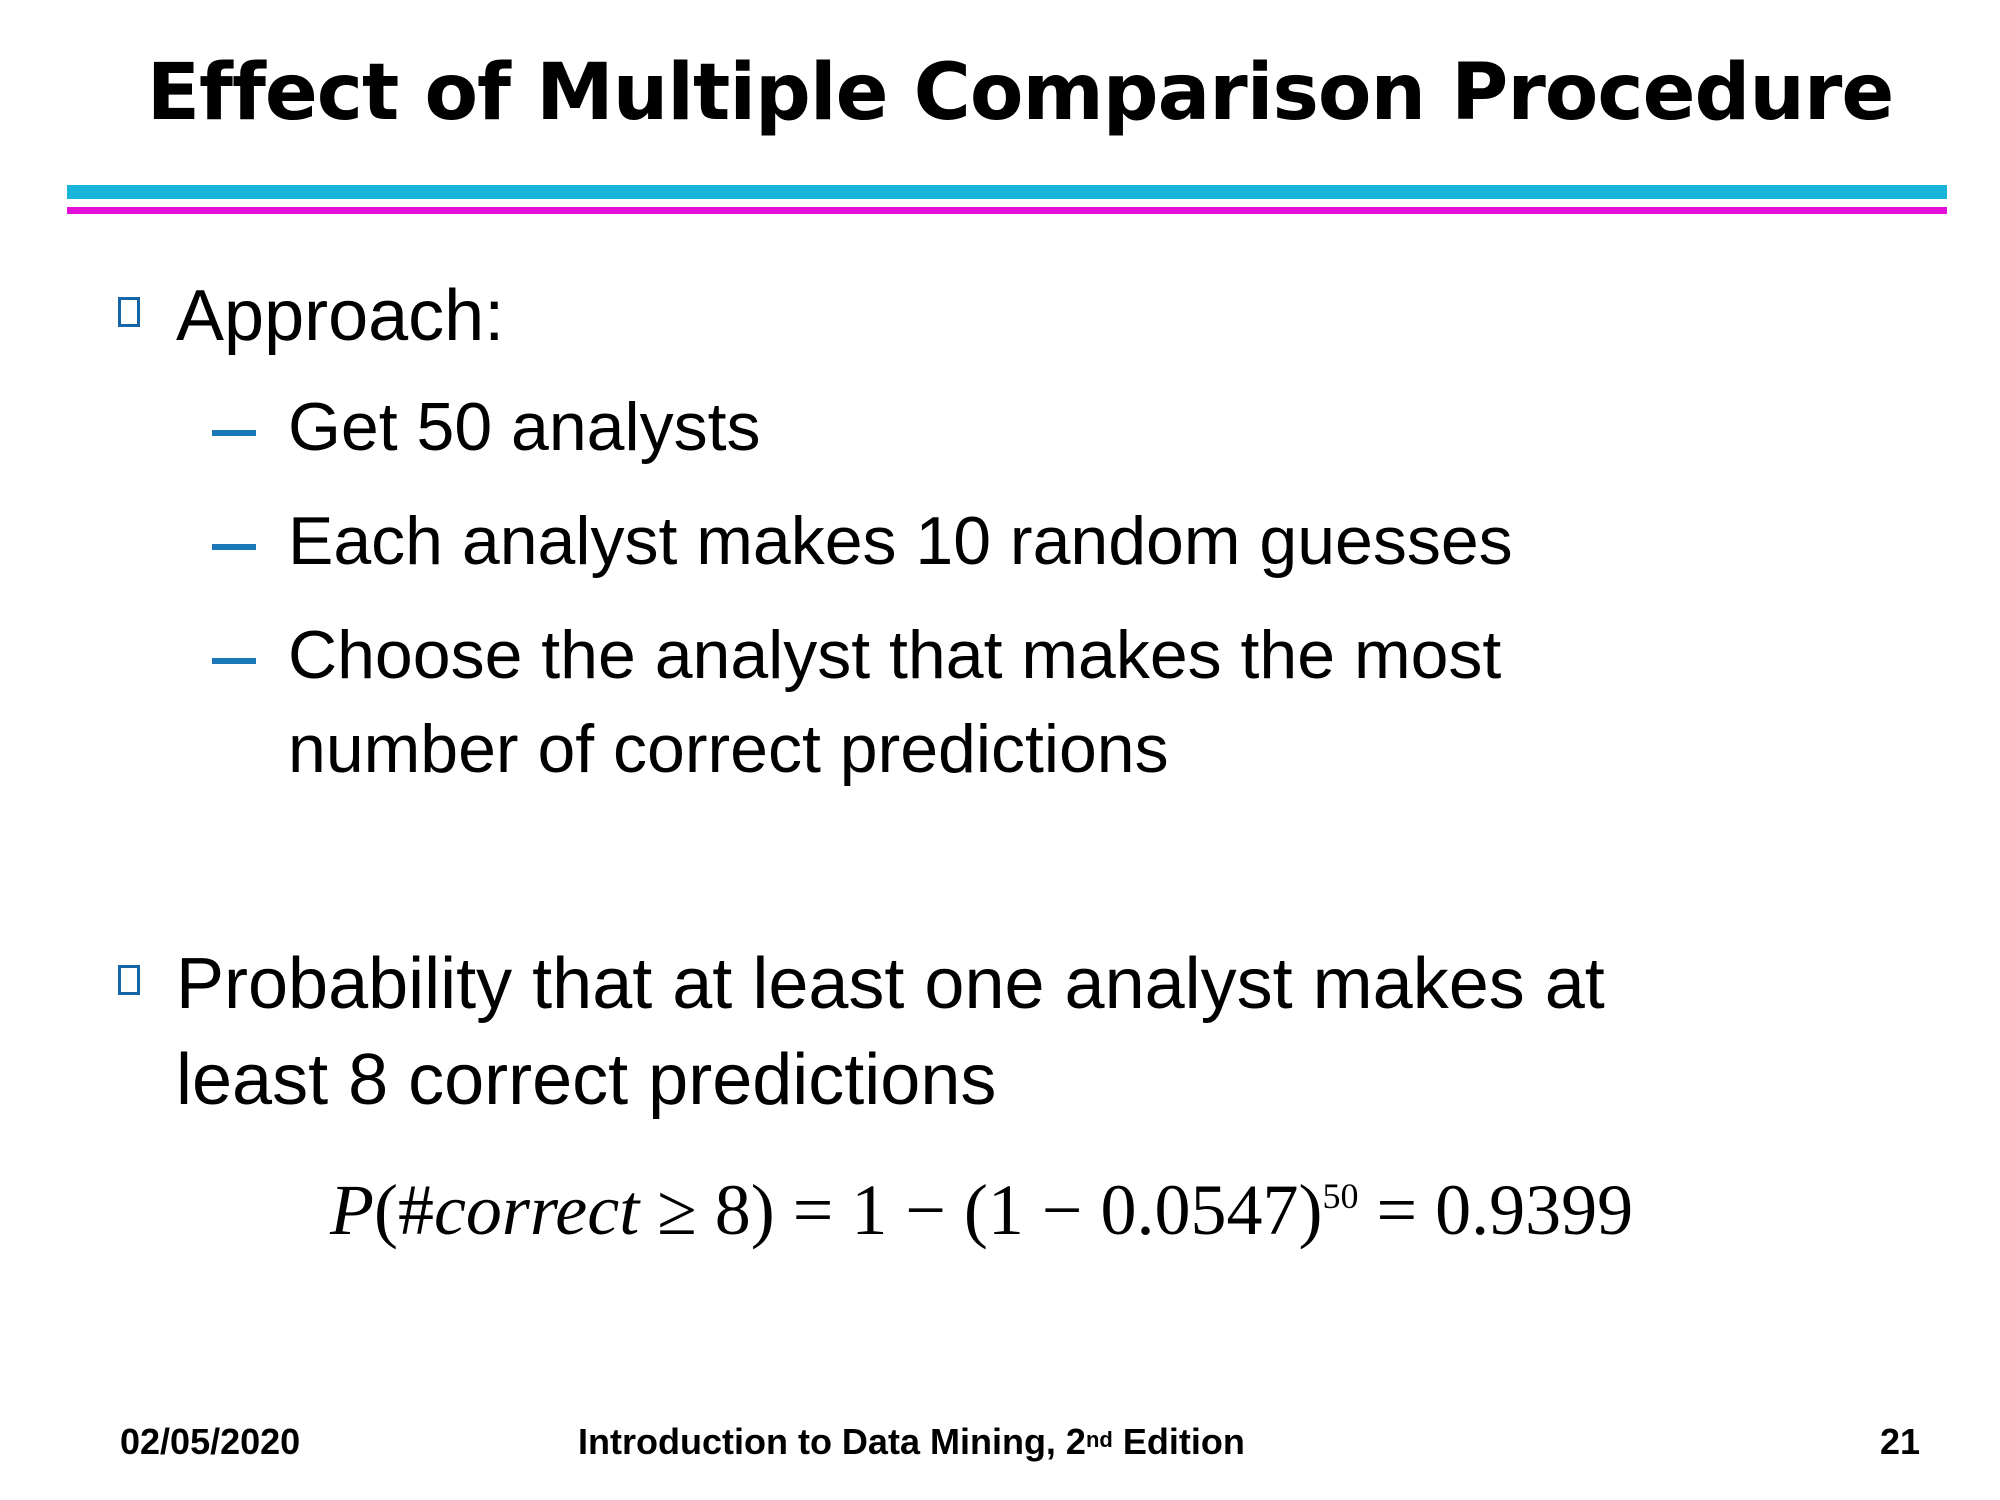 Image resolution: width=2000 pixels, height=1500 pixels. Describe the element at coordinates (1178, 1441) in the screenshot. I see `footer-book-suffix: Edition` at that location.